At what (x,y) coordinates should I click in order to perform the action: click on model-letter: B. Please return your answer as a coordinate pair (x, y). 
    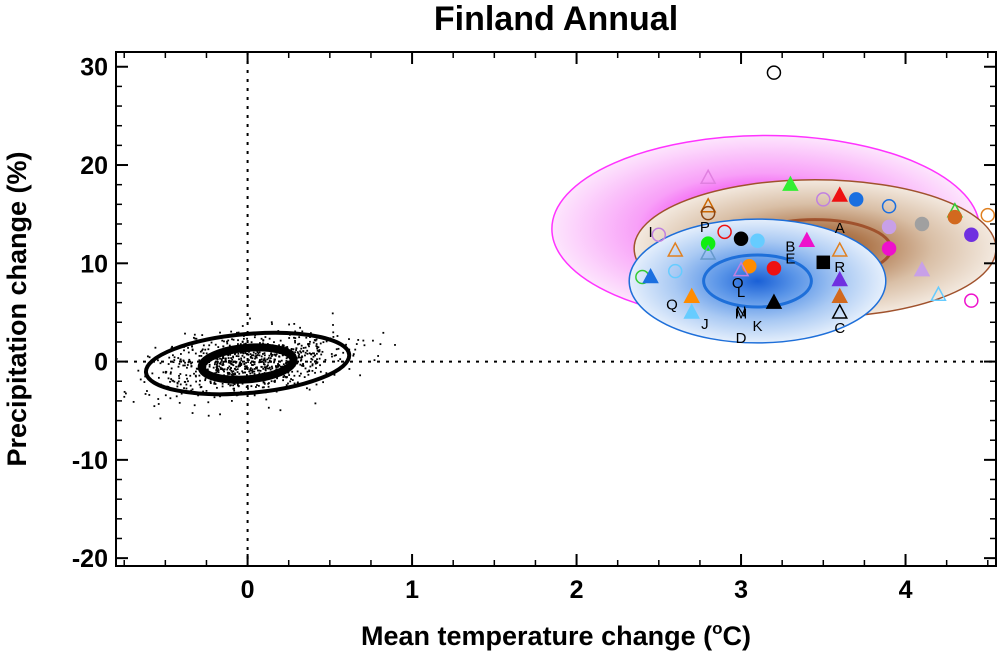
    Looking at the image, I should click on (790, 247).